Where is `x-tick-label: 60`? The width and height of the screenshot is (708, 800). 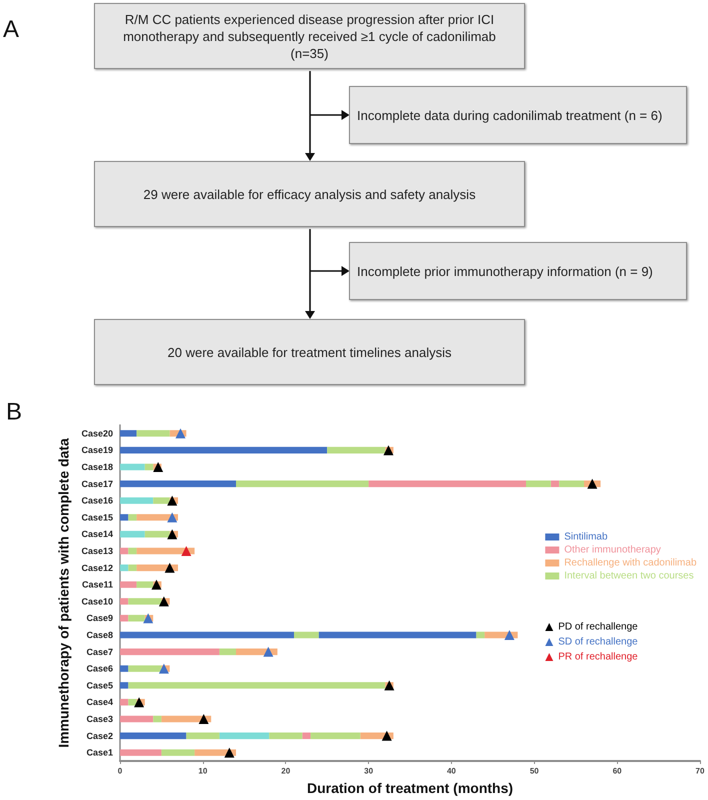
x-tick-label: 60 is located at coordinates (617, 771).